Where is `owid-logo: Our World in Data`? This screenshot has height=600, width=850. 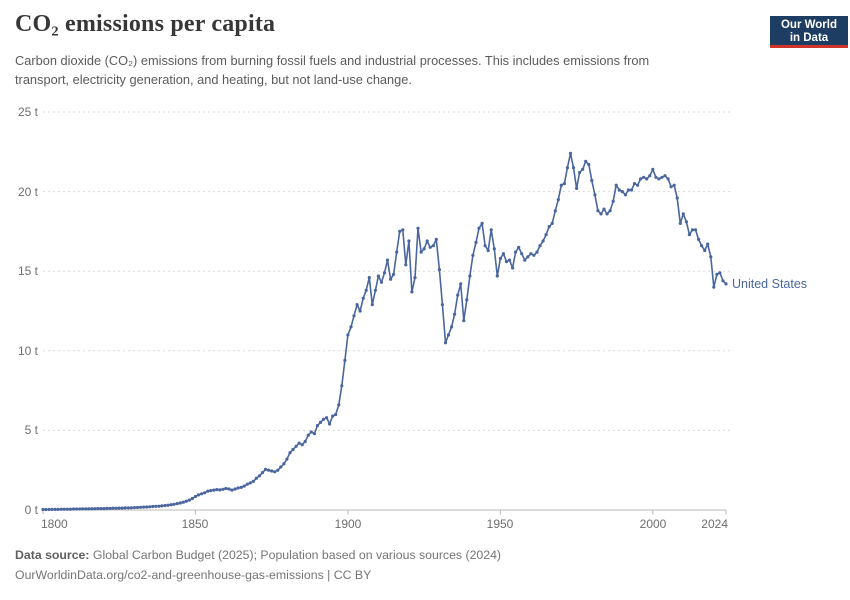
owid-logo: Our World in Data is located at coordinates (809, 32).